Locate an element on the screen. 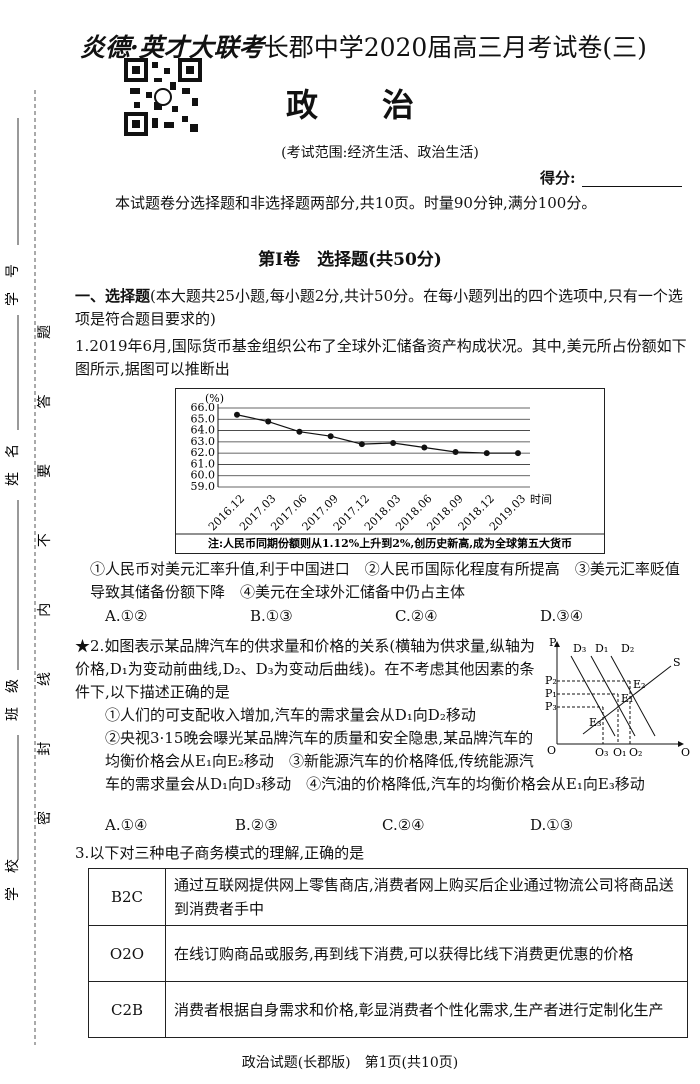 The image size is (700, 1084). y-tick-label: 66.0 is located at coordinates (203, 407).